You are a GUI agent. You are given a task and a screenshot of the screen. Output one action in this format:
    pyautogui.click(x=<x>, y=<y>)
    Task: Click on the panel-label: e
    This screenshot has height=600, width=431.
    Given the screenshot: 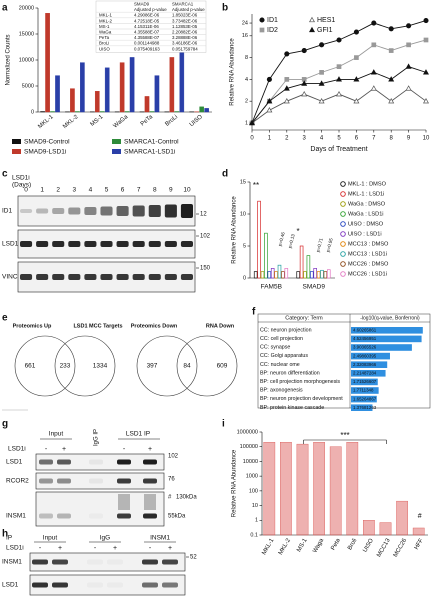 What is the action you would take?
    pyautogui.click(x=5, y=318)
    